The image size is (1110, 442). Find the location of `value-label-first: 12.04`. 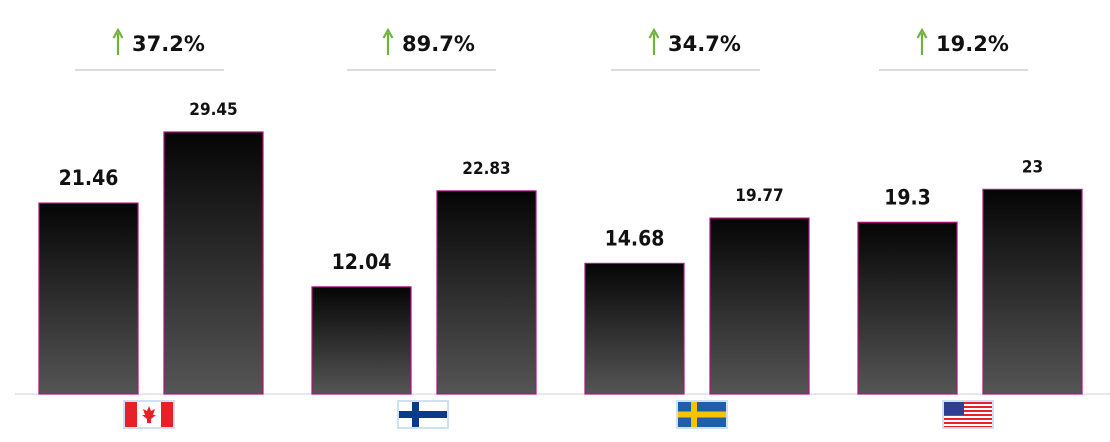

value-label-first: 12.04 is located at coordinates (362, 262).